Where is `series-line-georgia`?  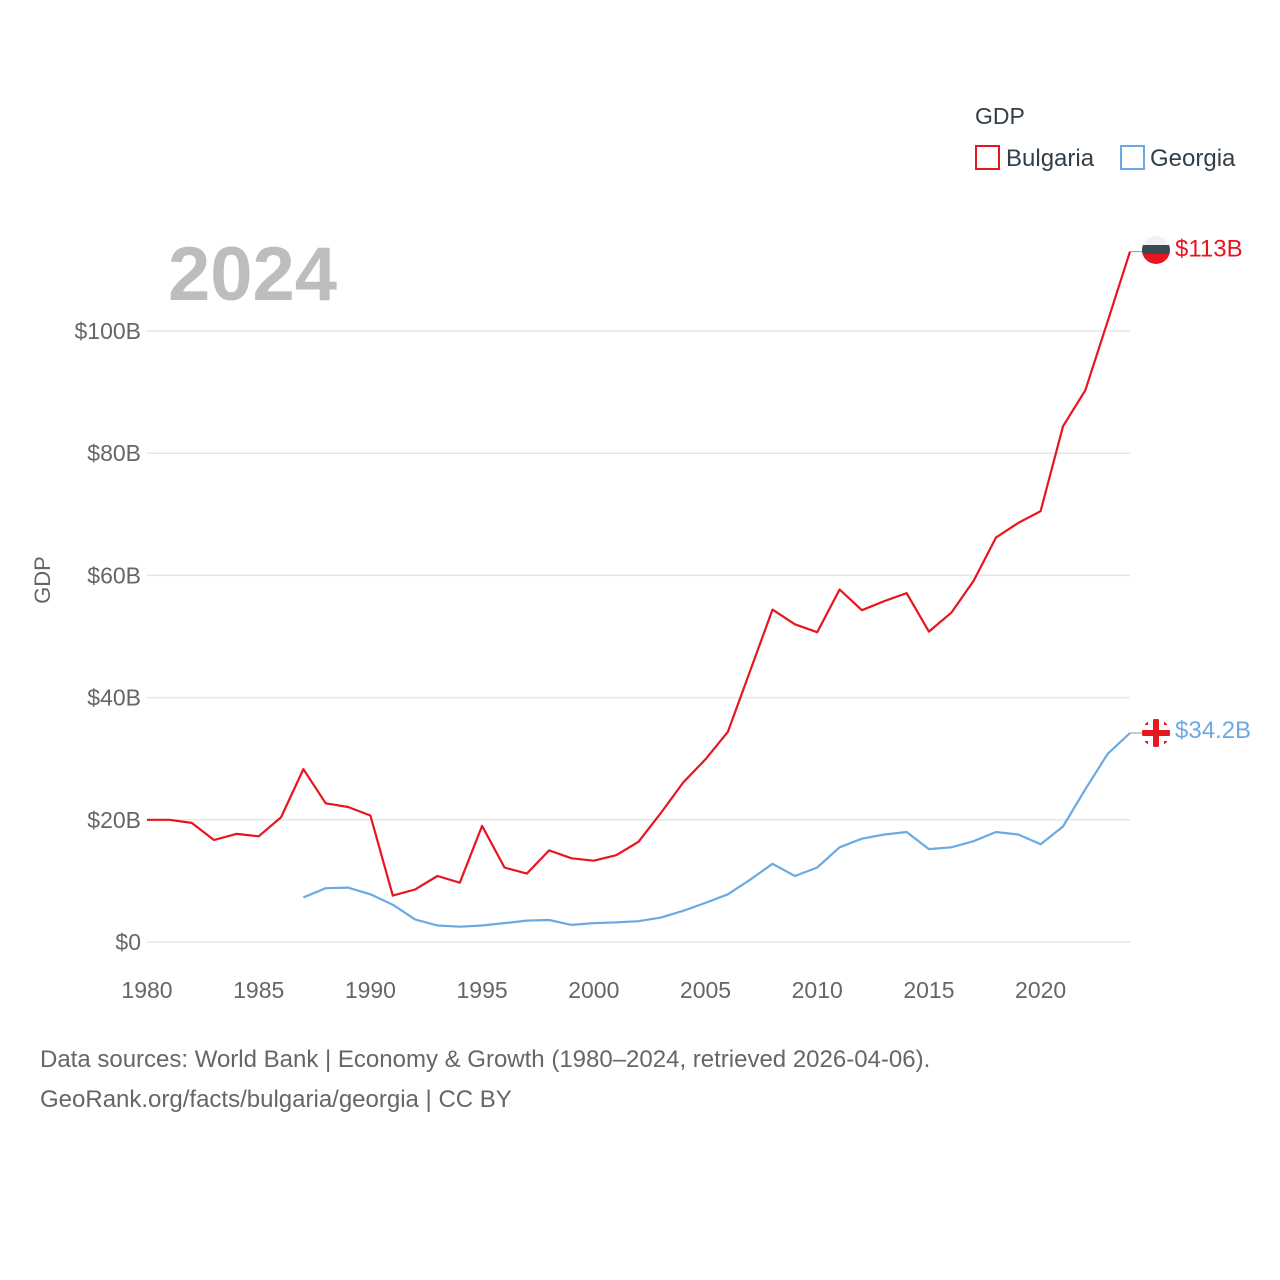 series-line-georgia is located at coordinates (716, 830).